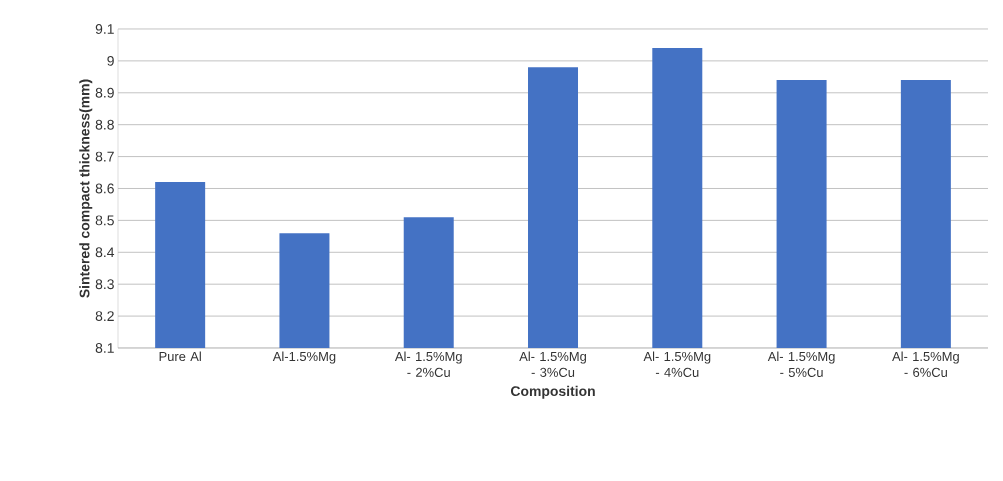  What do you see at coordinates (104, 284) in the screenshot?
I see `y-tick-label: 8.3` at bounding box center [104, 284].